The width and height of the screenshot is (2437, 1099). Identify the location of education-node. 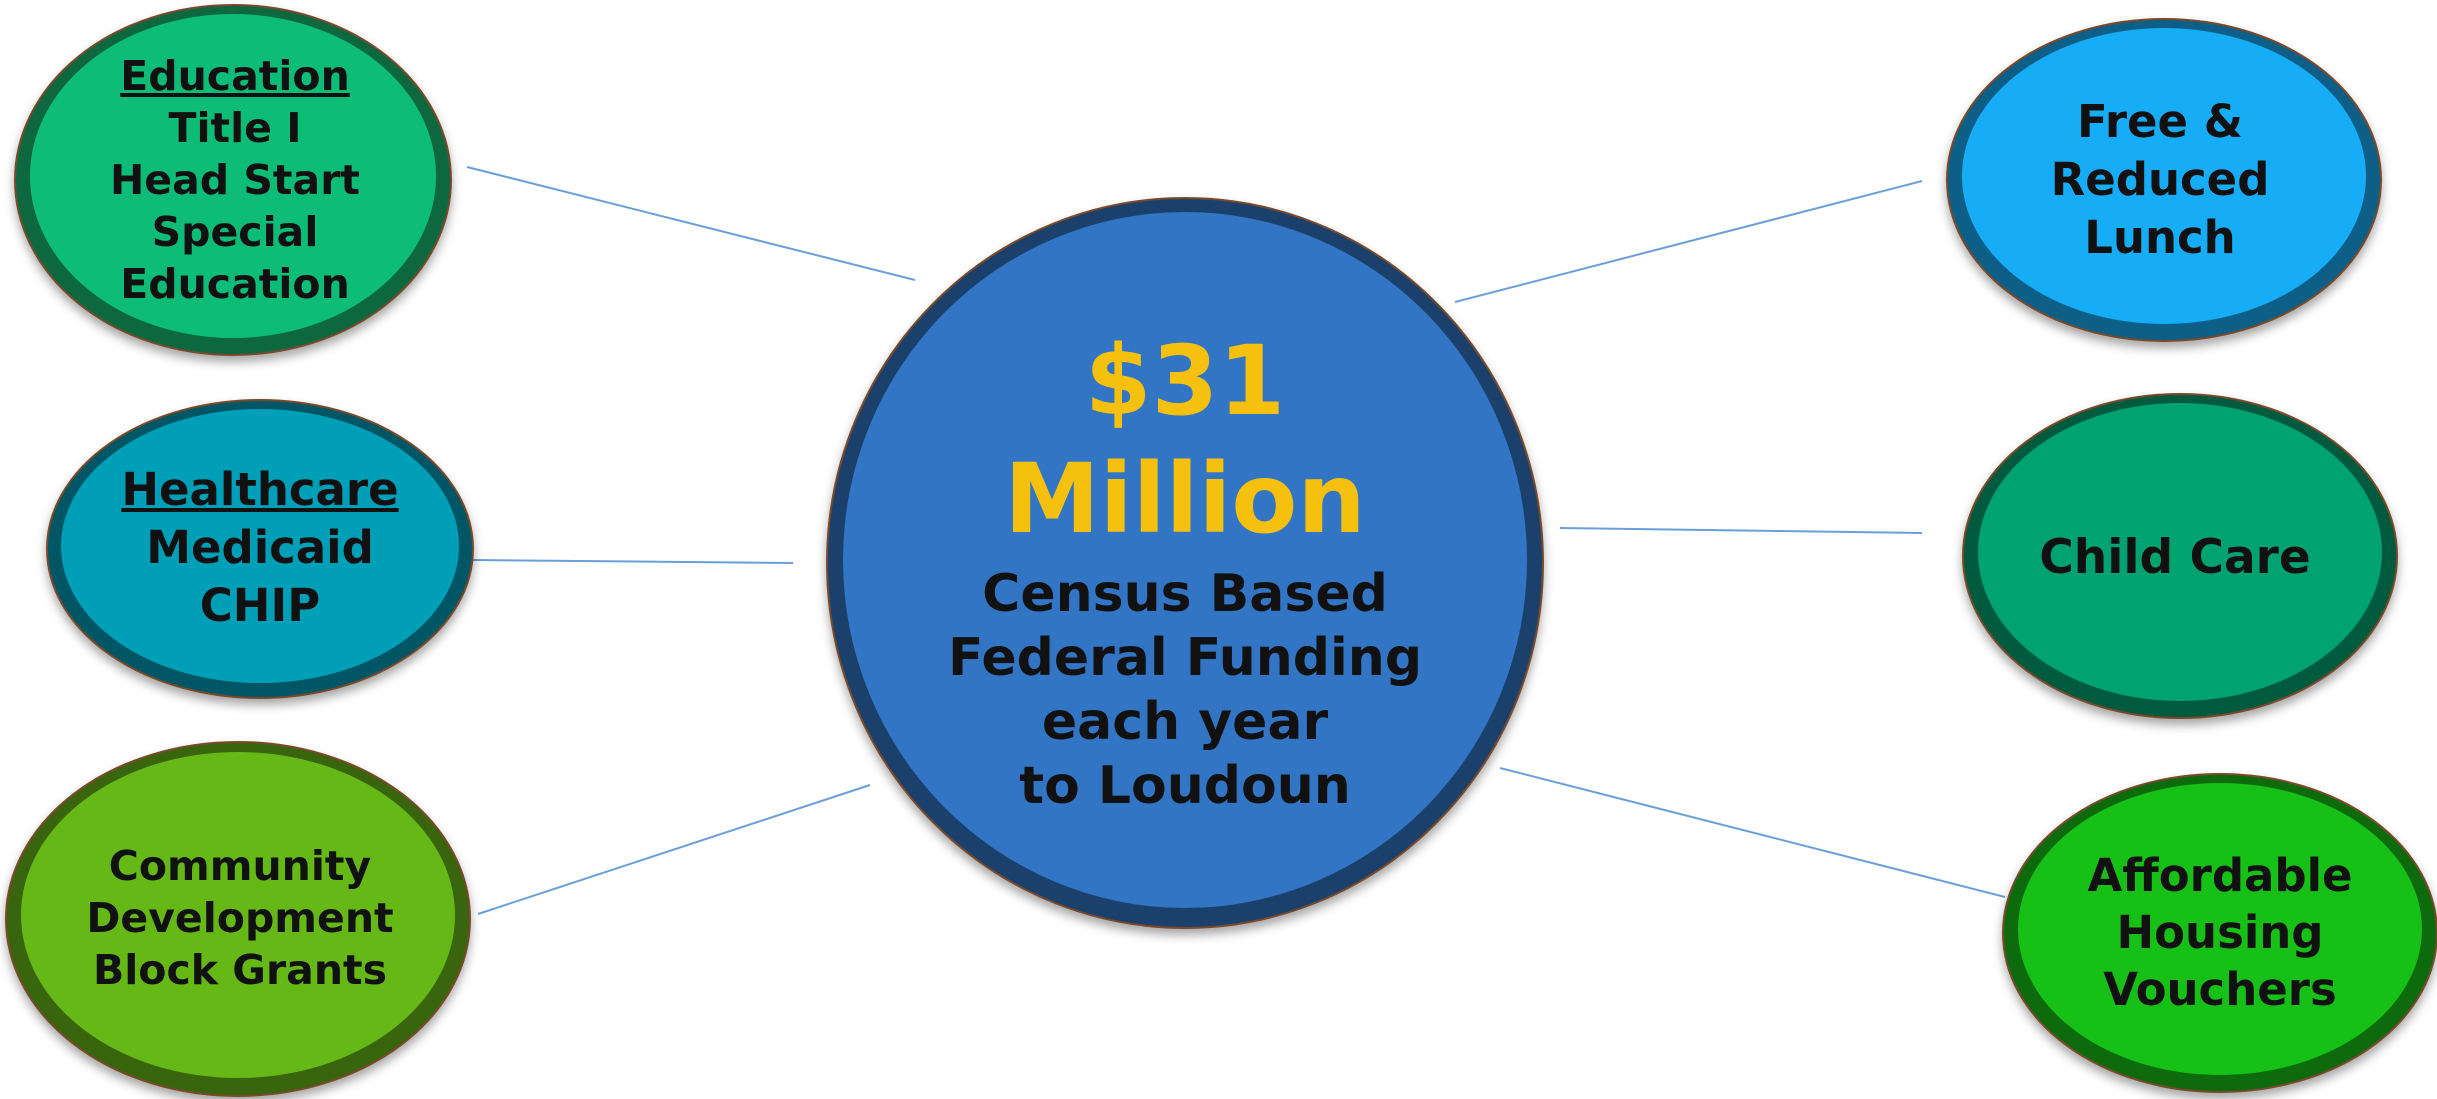
(233, 180).